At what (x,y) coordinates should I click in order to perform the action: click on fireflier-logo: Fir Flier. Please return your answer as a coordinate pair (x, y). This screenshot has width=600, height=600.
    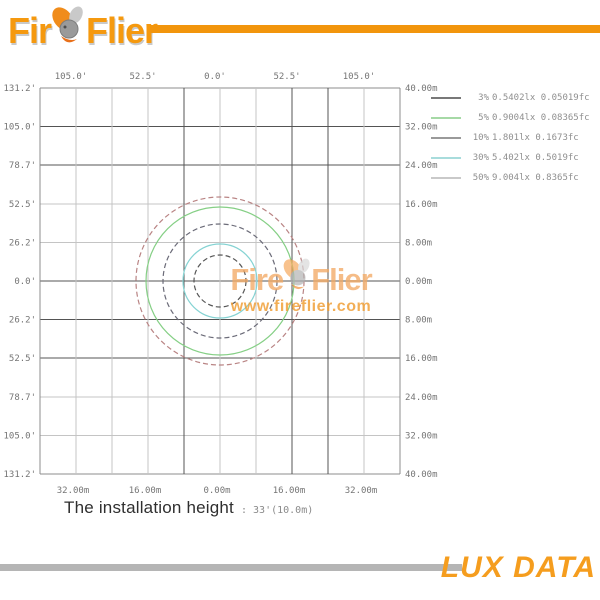
    Looking at the image, I should click on (83, 31).